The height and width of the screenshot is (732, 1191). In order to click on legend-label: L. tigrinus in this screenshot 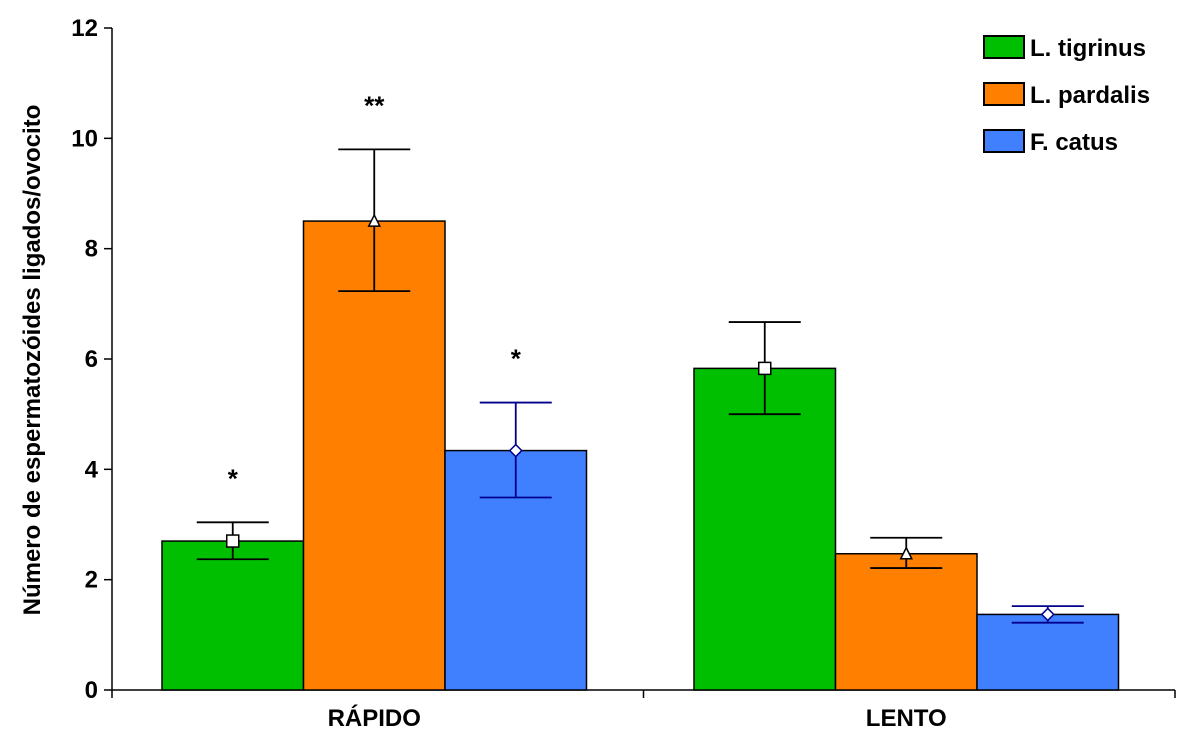, I will do `click(1088, 48)`.